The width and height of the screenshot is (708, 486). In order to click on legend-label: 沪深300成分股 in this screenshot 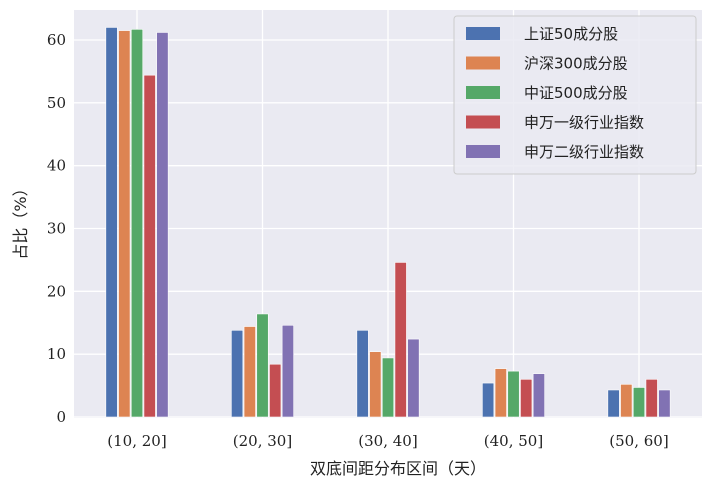, I will do `click(576, 64)`.